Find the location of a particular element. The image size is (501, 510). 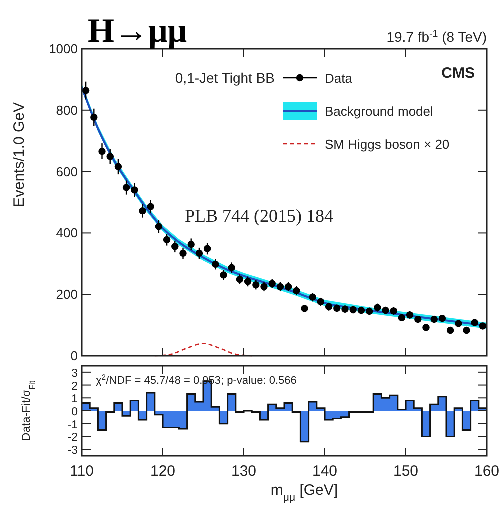

y-tick-label: -3 is located at coordinates (73, 451).